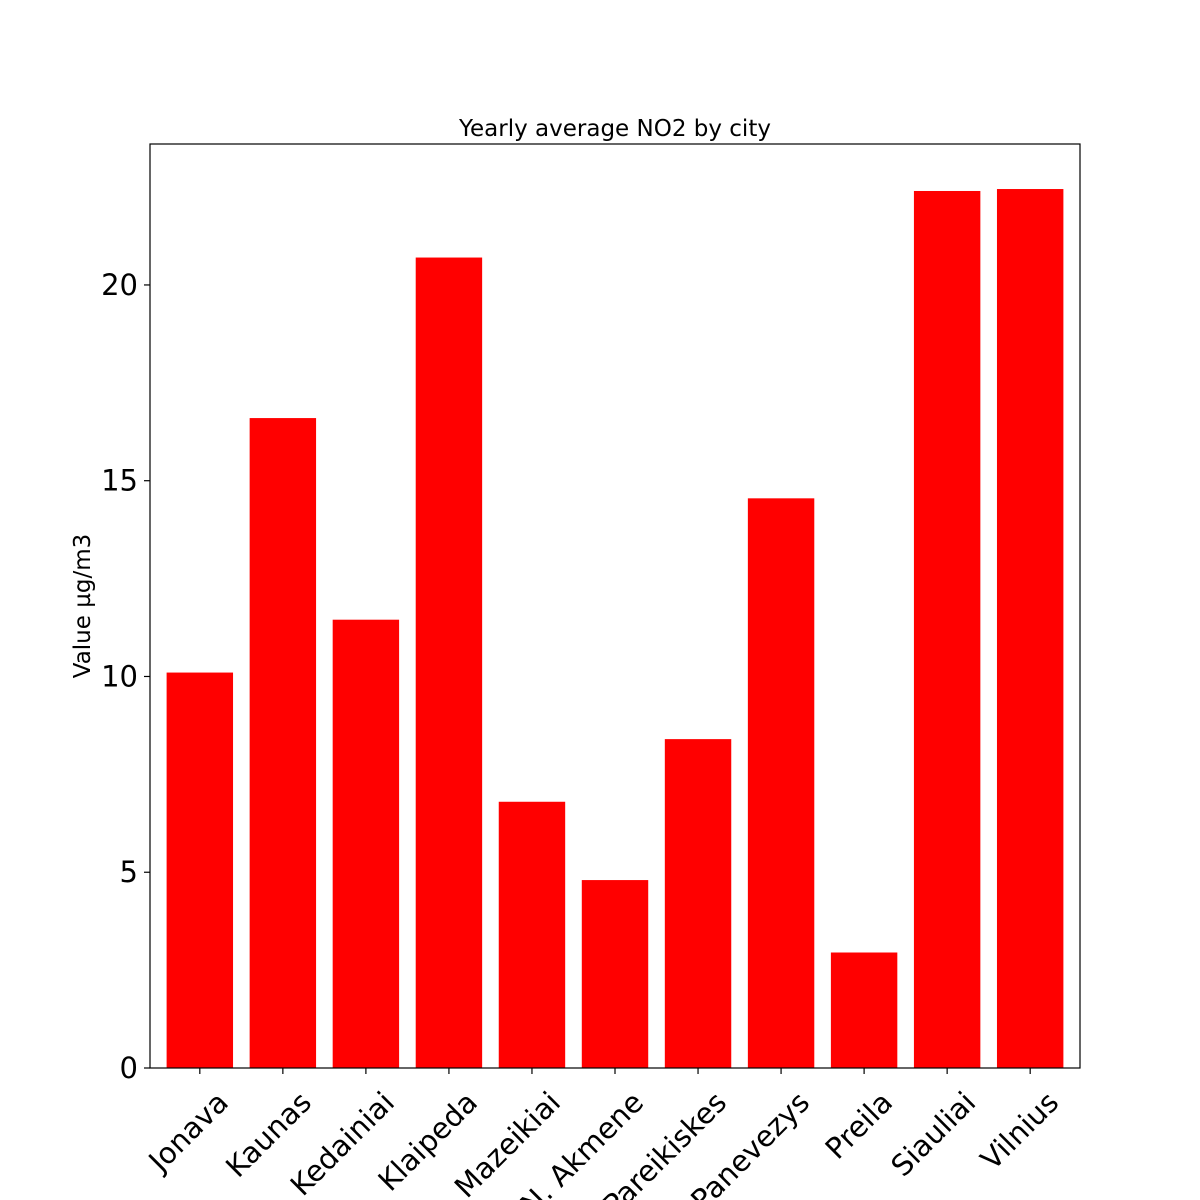  What do you see at coordinates (1030, 628) in the screenshot?
I see `bar-vilnius` at bounding box center [1030, 628].